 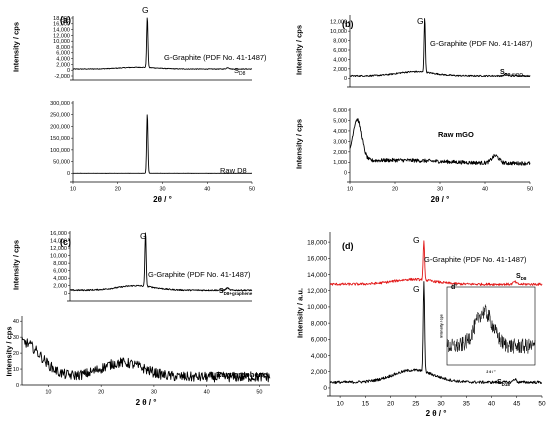 I want to click on series-line-red, so click(x=436, y=263).